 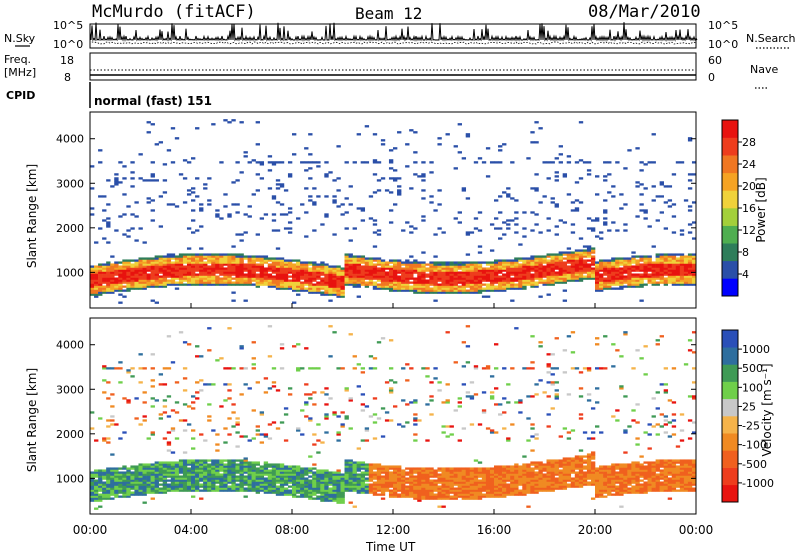 I want to click on nsearch-tick-high: 10^5, so click(x=723, y=25).